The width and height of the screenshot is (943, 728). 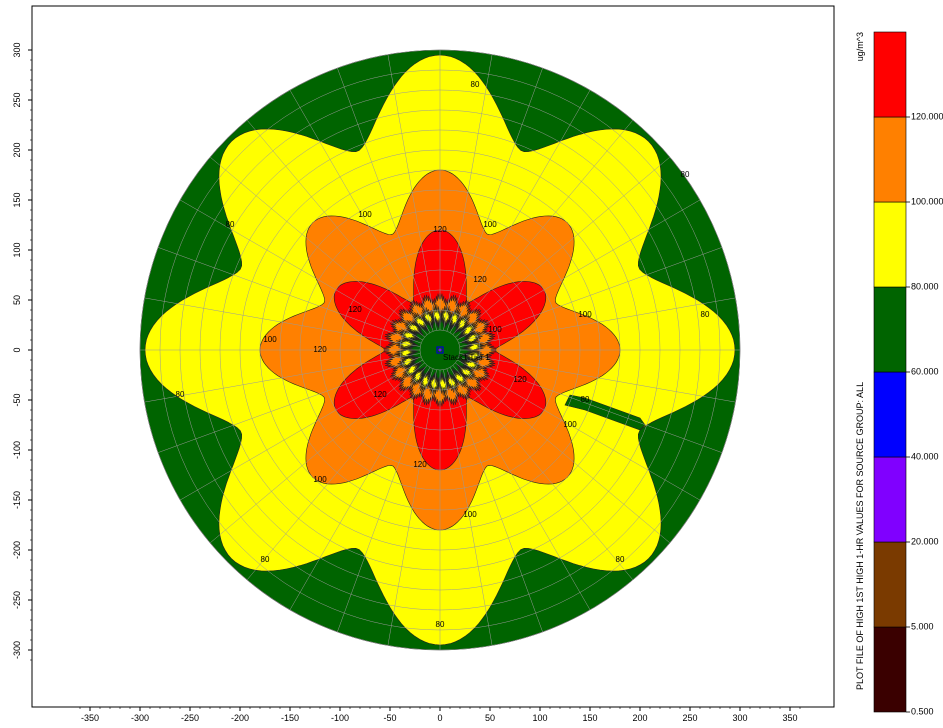 What do you see at coordinates (290, 718) in the screenshot?
I see `x-tick-label: -150` at bounding box center [290, 718].